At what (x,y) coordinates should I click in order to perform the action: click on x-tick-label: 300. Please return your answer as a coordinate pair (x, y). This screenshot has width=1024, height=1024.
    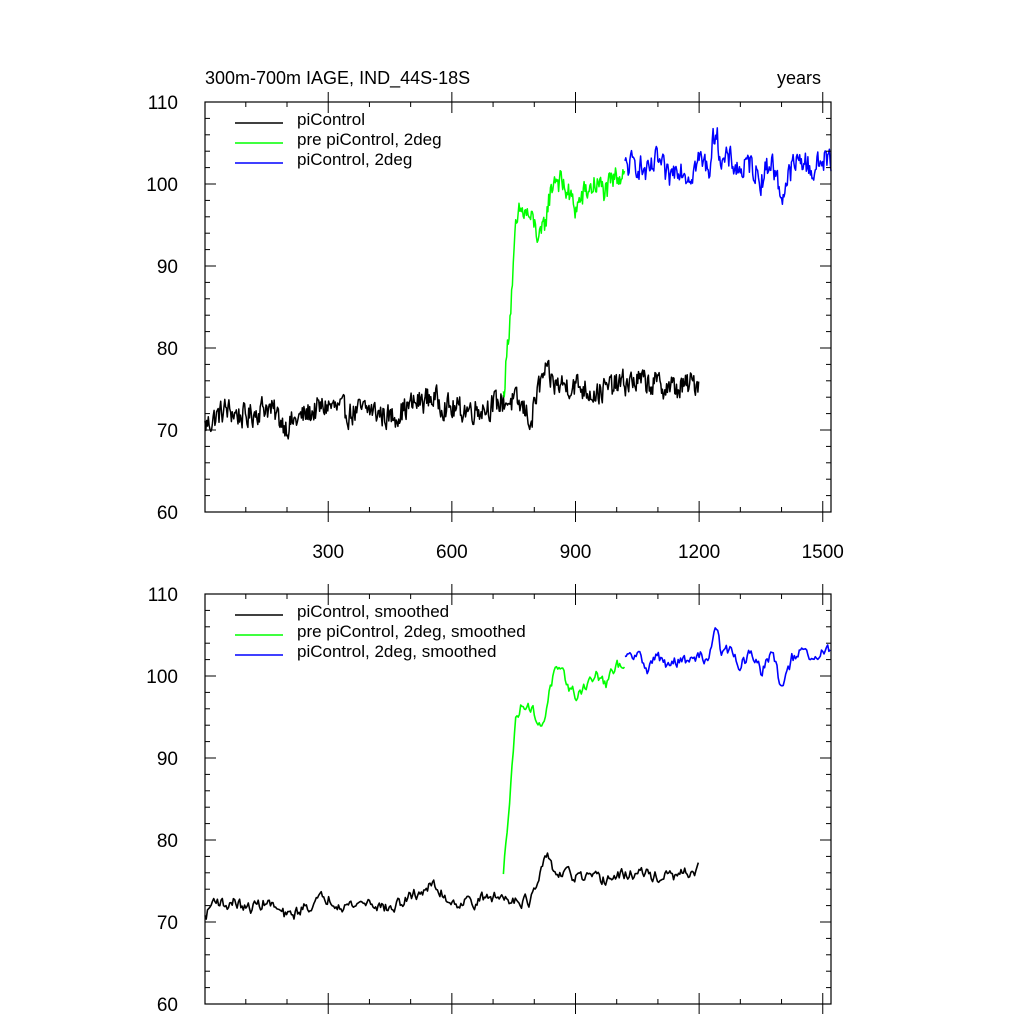
    Looking at the image, I should click on (328, 552).